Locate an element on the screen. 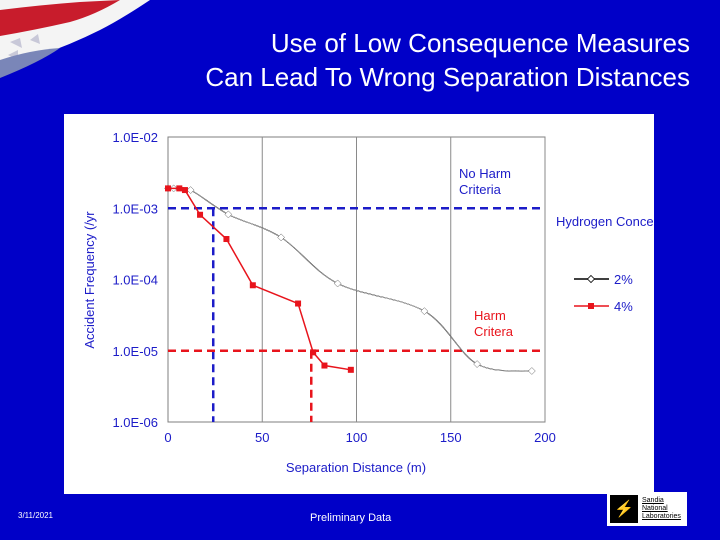  legend-label: 4% is located at coordinates (623, 306).